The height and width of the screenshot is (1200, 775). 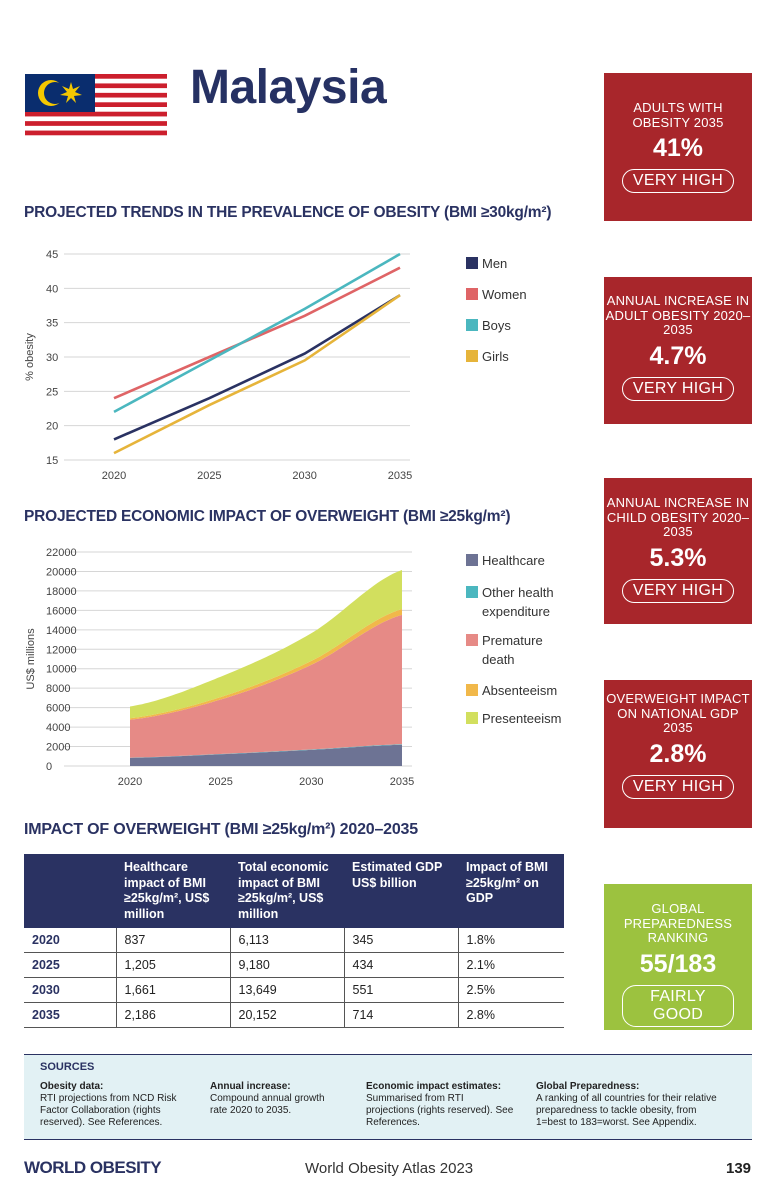 What do you see at coordinates (52, 358) in the screenshot?
I see `y-tick-label: 30` at bounding box center [52, 358].